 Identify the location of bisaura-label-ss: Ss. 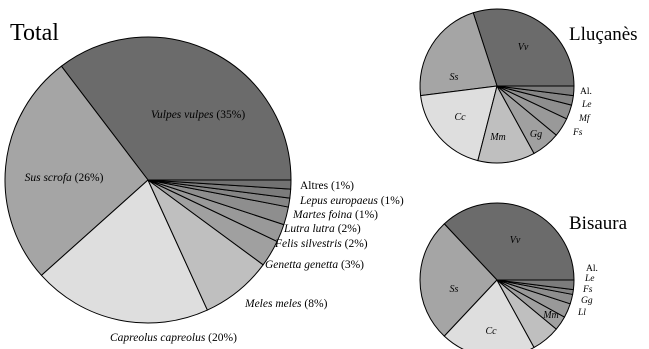
(454, 289).